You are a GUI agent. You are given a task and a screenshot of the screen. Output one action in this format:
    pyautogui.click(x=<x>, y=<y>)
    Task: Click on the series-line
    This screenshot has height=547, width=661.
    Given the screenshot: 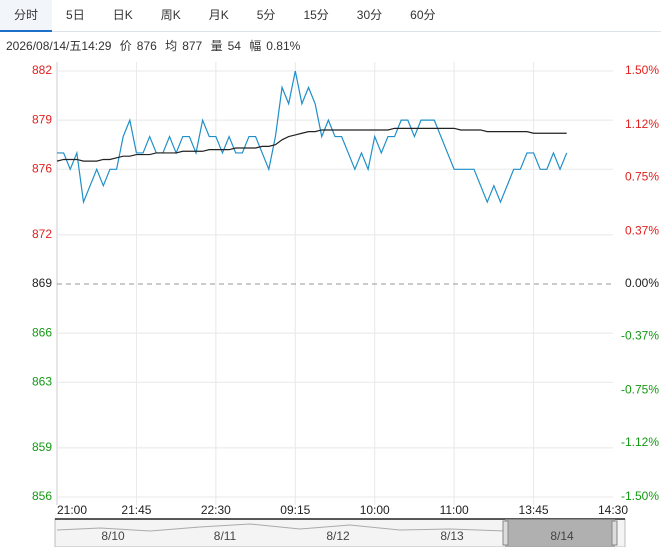 What is the action you would take?
    pyautogui.click(x=311, y=144)
    